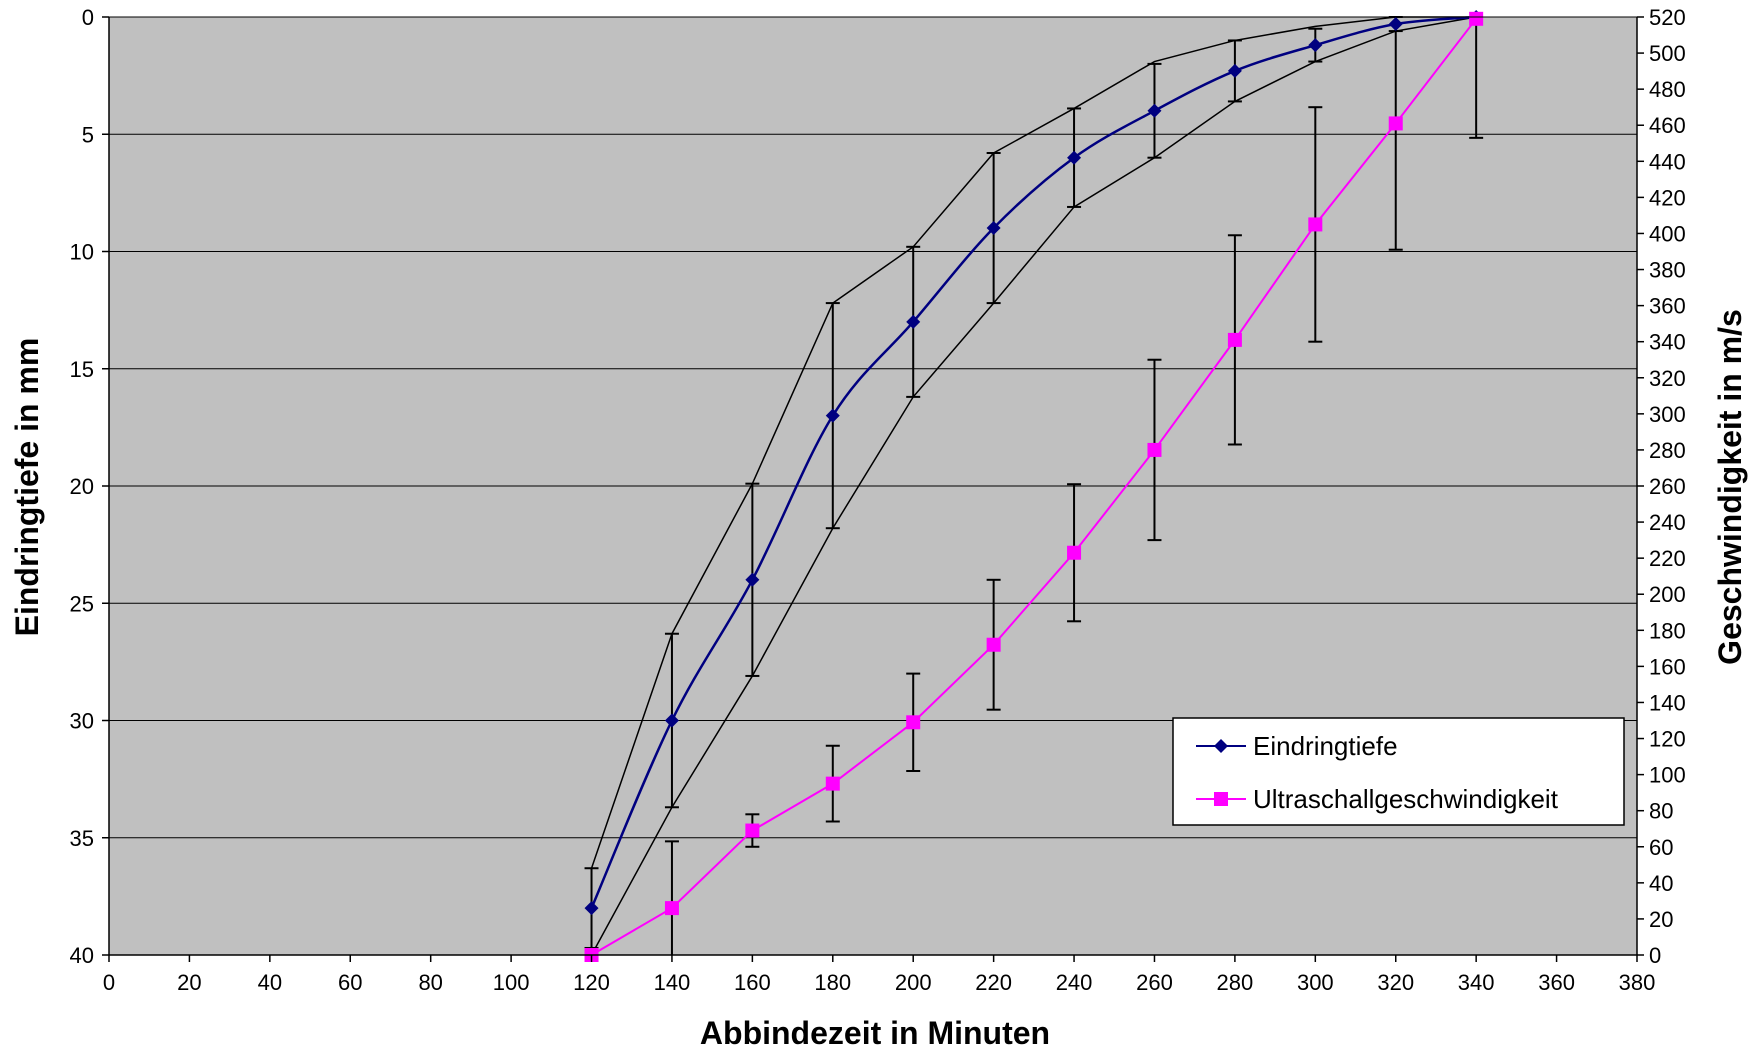 Image resolution: width=1763 pixels, height=1059 pixels. What do you see at coordinates (82, 838) in the screenshot?
I see `left-tick-label: 35` at bounding box center [82, 838].